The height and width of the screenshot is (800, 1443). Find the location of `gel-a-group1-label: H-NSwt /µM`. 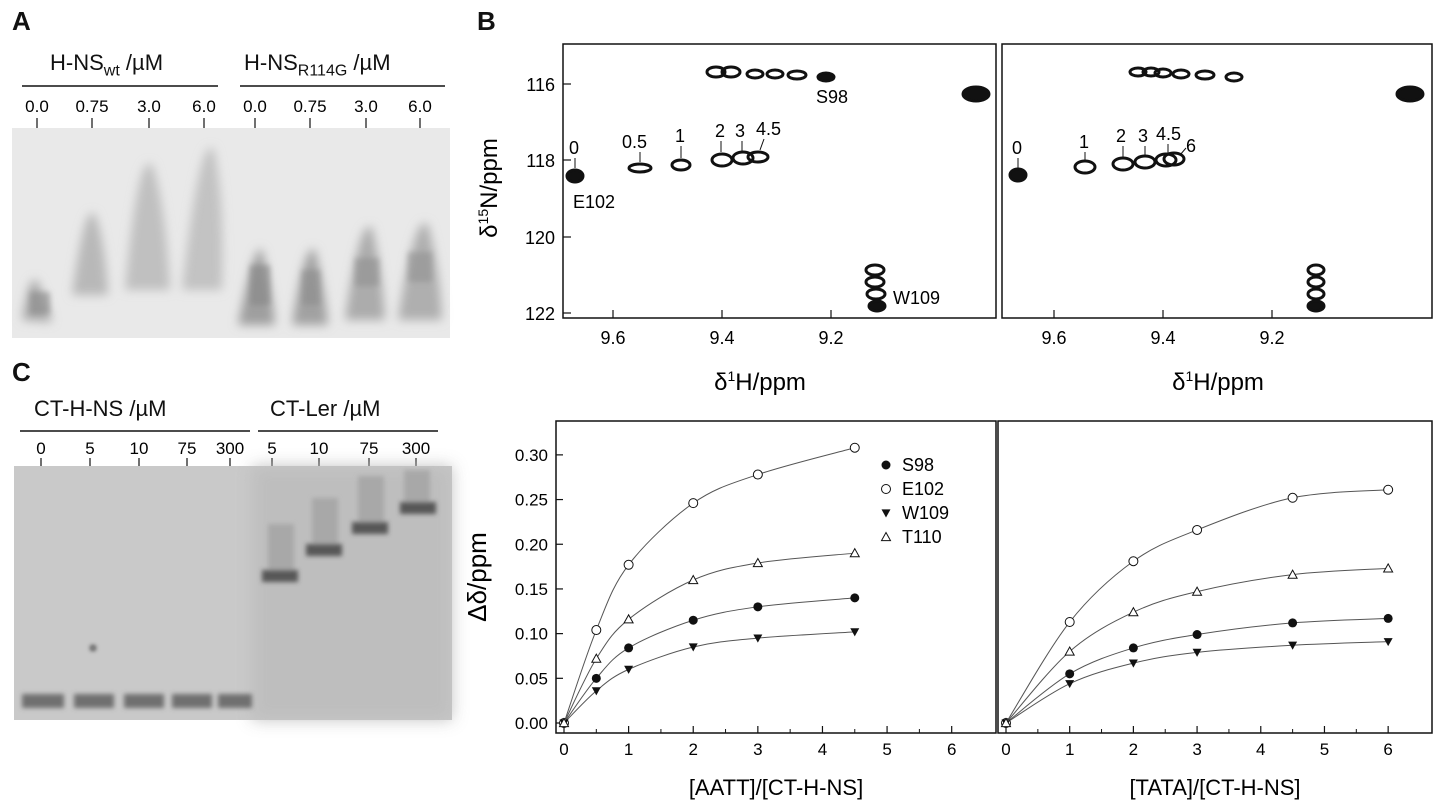

gel-a-group1-label: H-NSwt /µM is located at coordinates (107, 65).